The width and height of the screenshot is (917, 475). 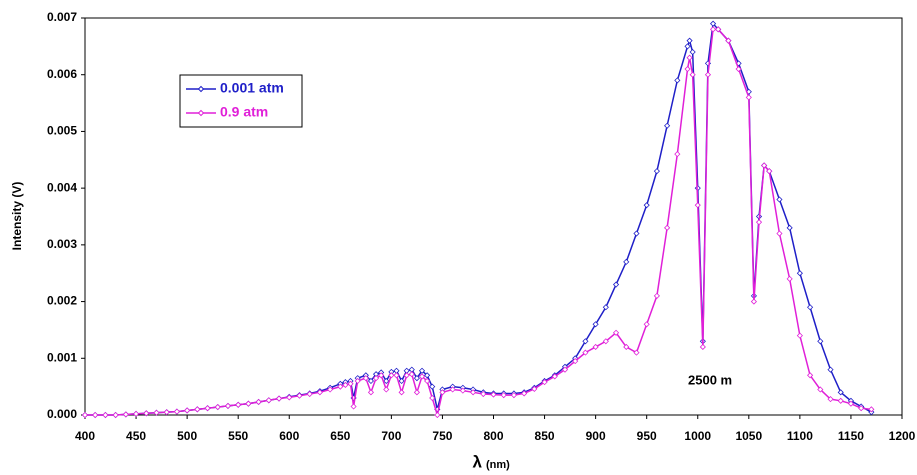 What do you see at coordinates (498, 465) in the screenshot?
I see `x-axis-unit: (nm)` at bounding box center [498, 465].